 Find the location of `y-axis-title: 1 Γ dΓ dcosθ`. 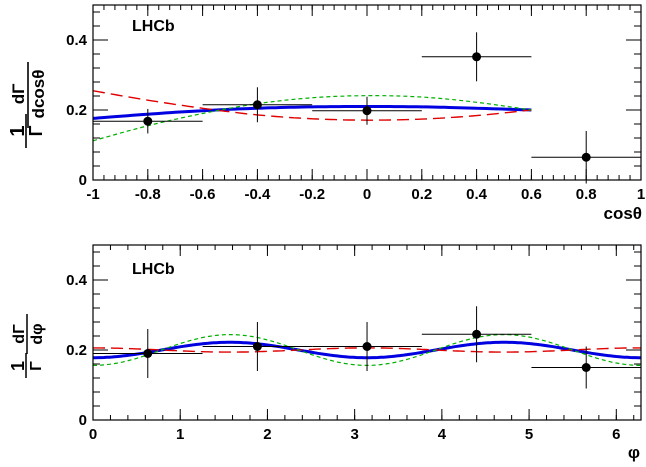

y-axis-title: 1 Γ dΓ dcosθ is located at coordinates (27, 105).